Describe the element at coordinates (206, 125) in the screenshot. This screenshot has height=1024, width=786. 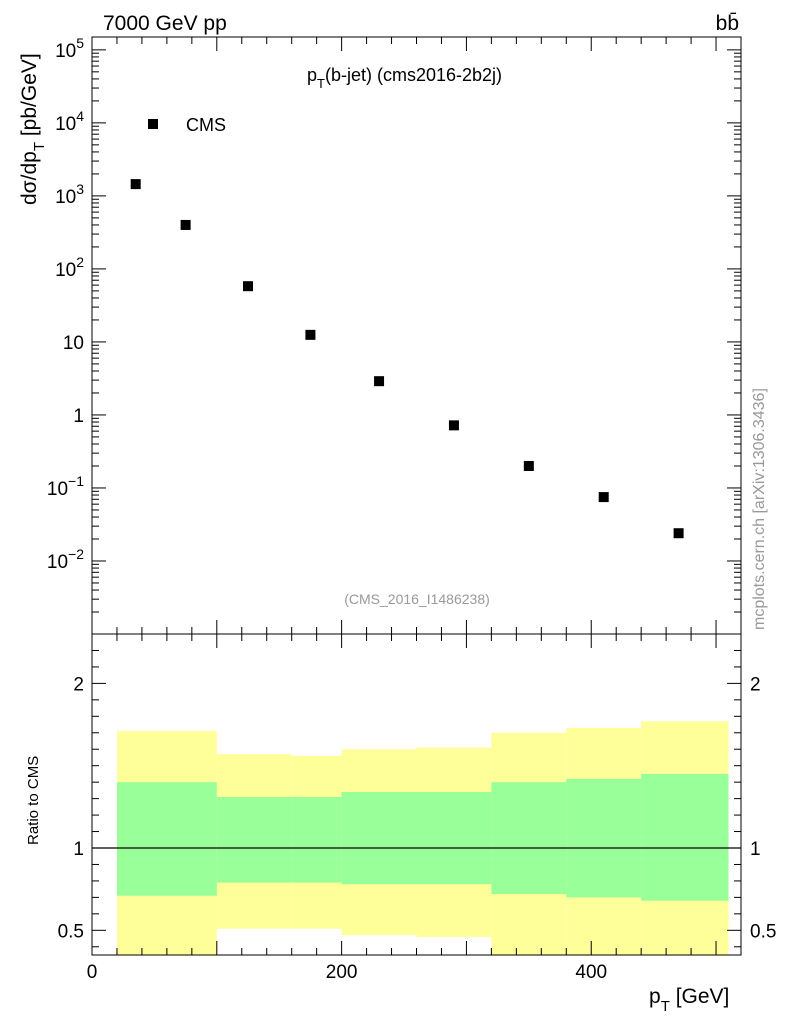
I see `legend-label-cms: CMS` at that location.